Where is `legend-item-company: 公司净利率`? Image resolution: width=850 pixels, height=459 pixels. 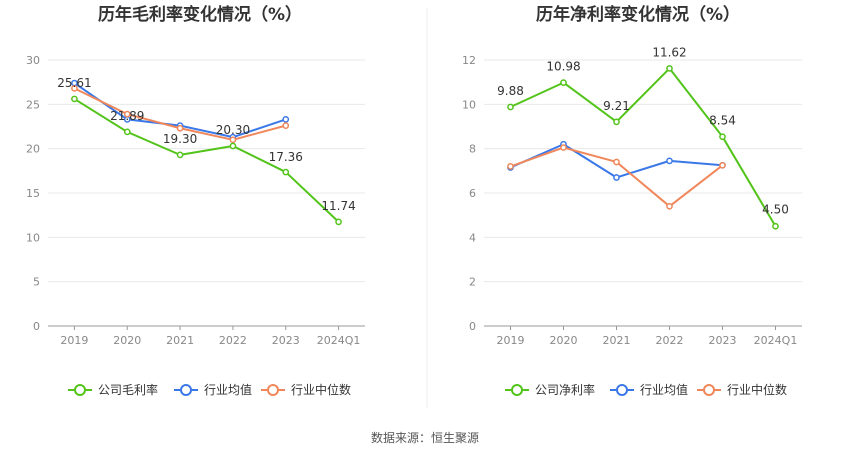 legend-item-company: 公司净利率 is located at coordinates (550, 389).